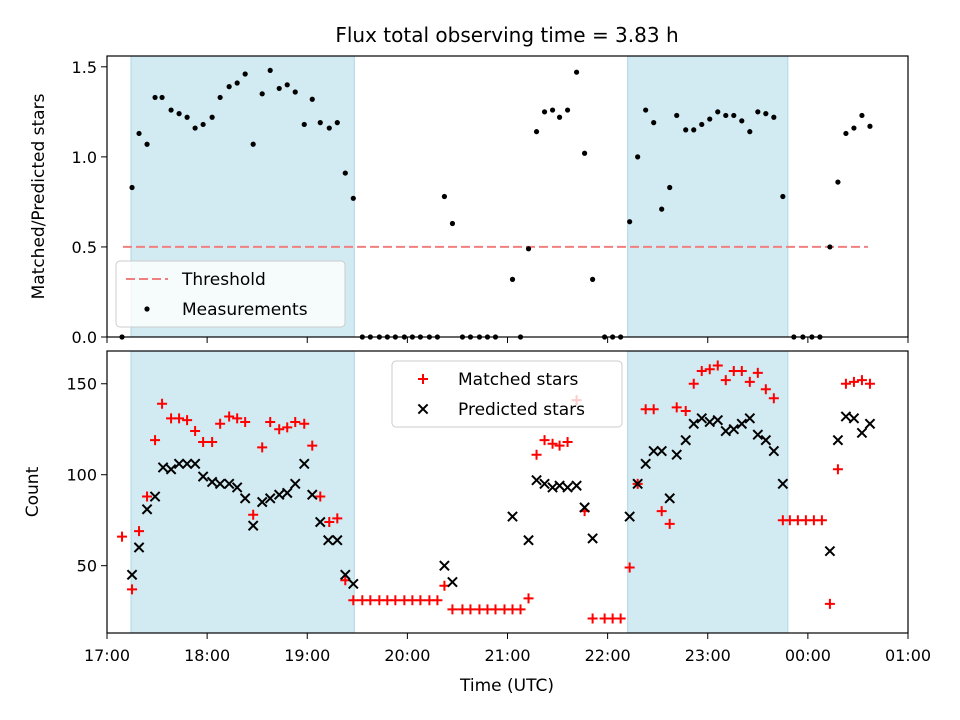 This screenshot has height=720, width=960. Describe the element at coordinates (33, 491) in the screenshot. I see `y-axis-label: Count` at that location.